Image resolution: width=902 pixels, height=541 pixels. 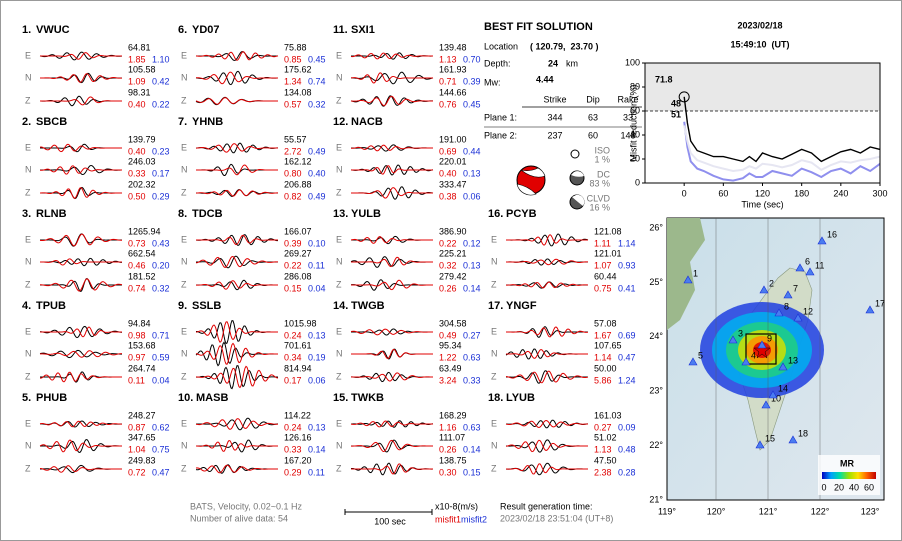 I want to click on time: 15:49:10 (UT), so click(x=759, y=44).